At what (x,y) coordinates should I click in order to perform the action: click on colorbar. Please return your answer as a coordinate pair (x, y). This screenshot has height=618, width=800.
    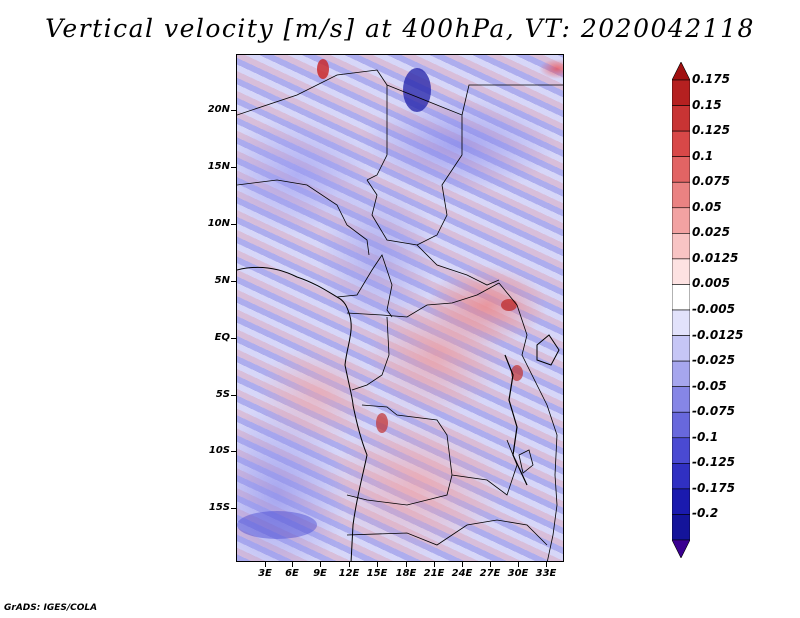
    Looking at the image, I should click on (681, 310).